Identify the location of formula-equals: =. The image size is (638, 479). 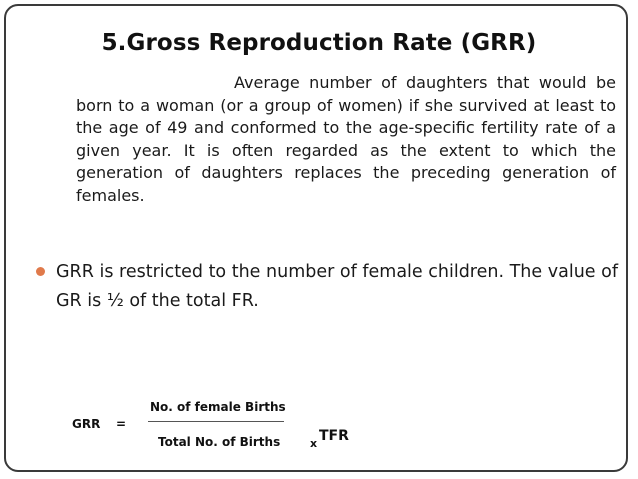
(121, 424).